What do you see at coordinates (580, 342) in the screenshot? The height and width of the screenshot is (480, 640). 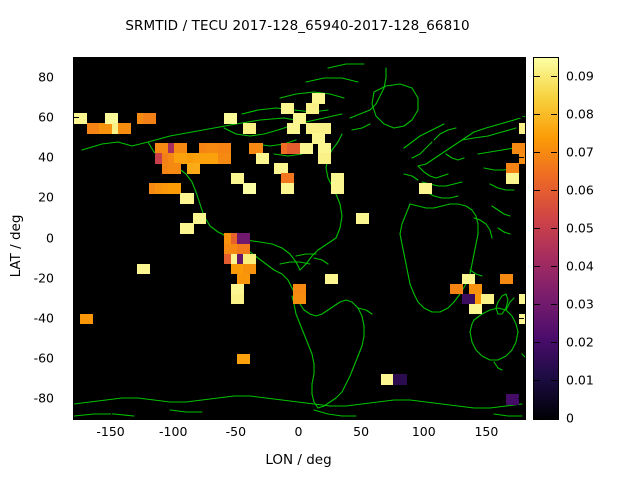 I see `colorbar-tick-label: 0.02` at bounding box center [580, 342].